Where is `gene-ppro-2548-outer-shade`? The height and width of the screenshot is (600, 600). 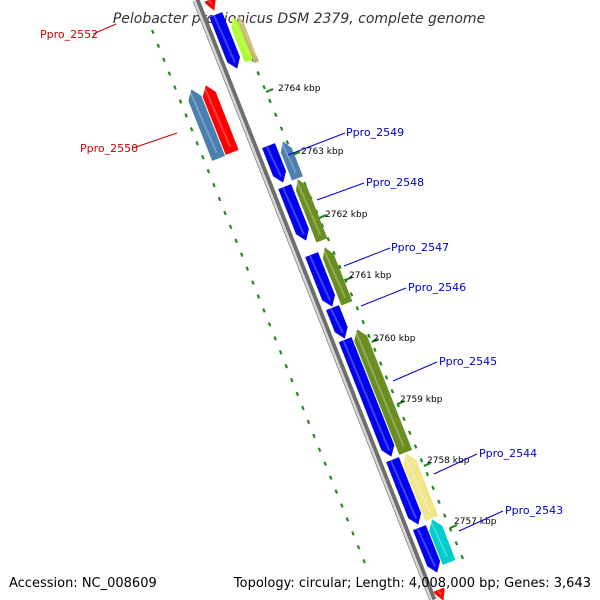
gene-ppro-2548-outer-shade is located at coordinates (308, 208).